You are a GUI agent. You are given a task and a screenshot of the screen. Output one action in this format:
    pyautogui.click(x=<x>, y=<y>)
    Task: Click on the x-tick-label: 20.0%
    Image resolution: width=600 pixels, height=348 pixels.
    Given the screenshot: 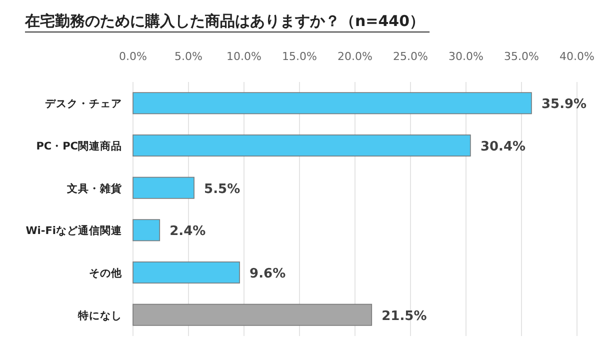 What is the action you would take?
    pyautogui.click(x=355, y=56)
    